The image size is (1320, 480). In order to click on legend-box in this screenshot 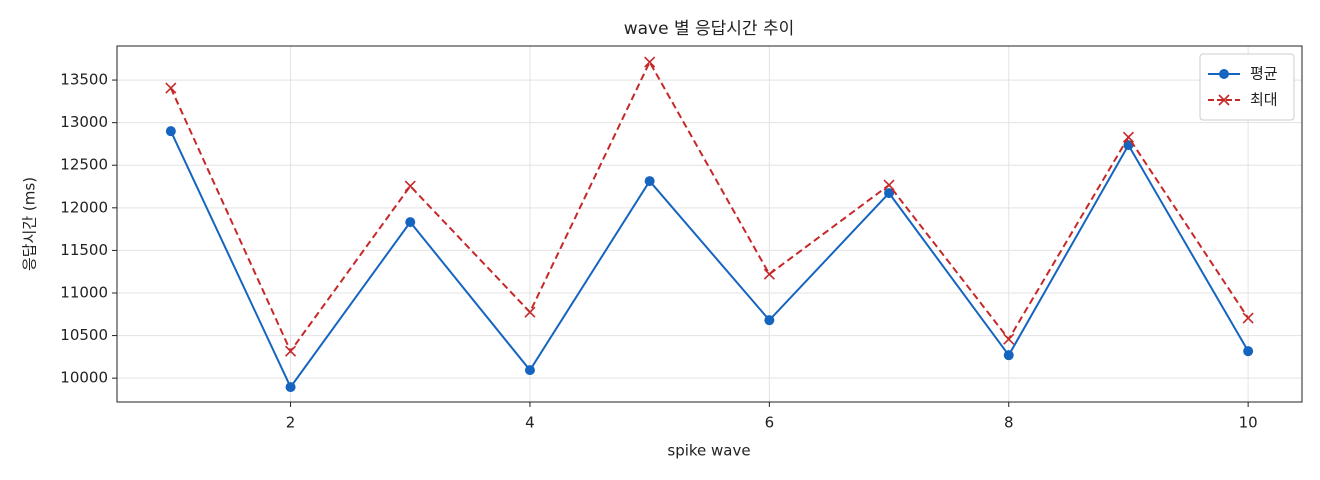, I will do `click(1247, 87)`.